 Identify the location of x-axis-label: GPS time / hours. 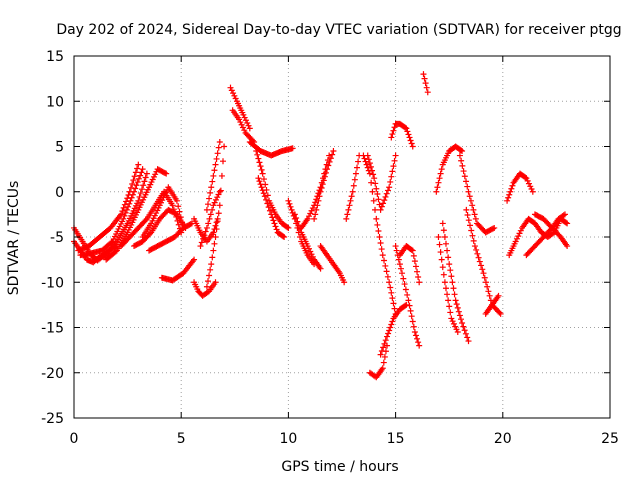
(339, 467).